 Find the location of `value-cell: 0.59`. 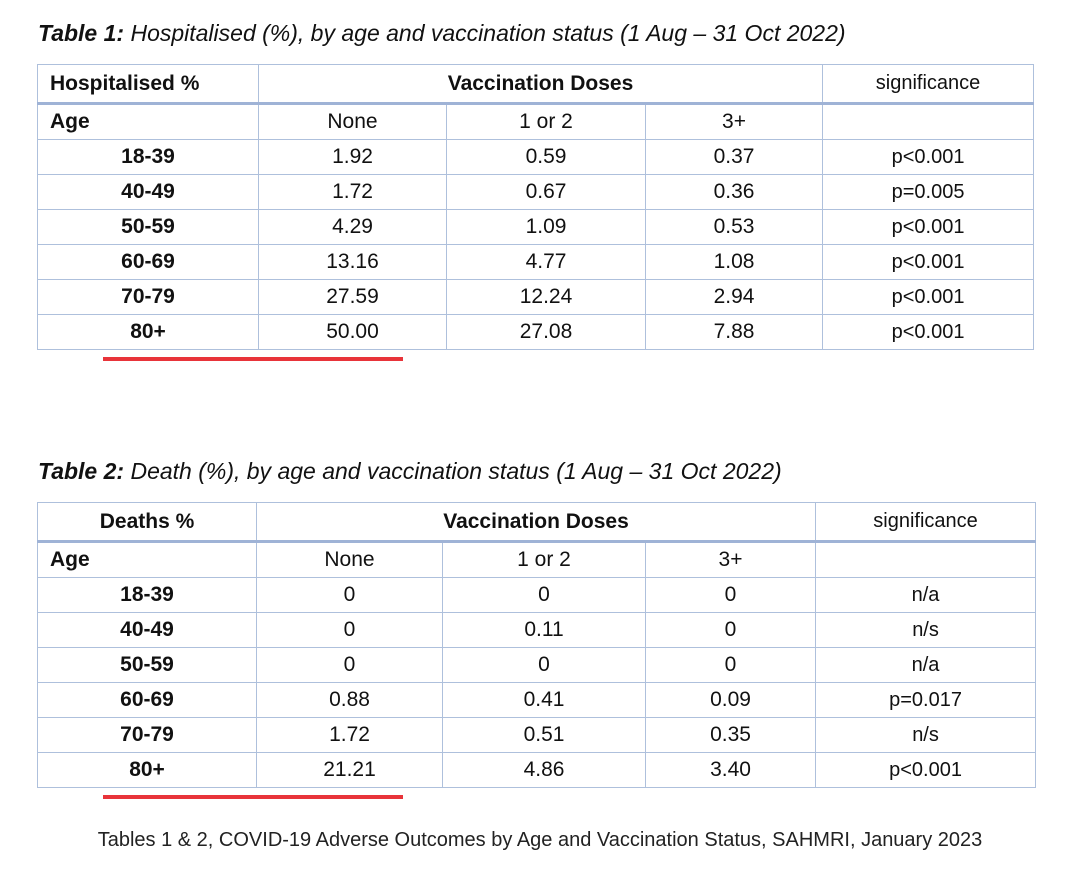

value-cell: 0.59 is located at coordinates (546, 157).